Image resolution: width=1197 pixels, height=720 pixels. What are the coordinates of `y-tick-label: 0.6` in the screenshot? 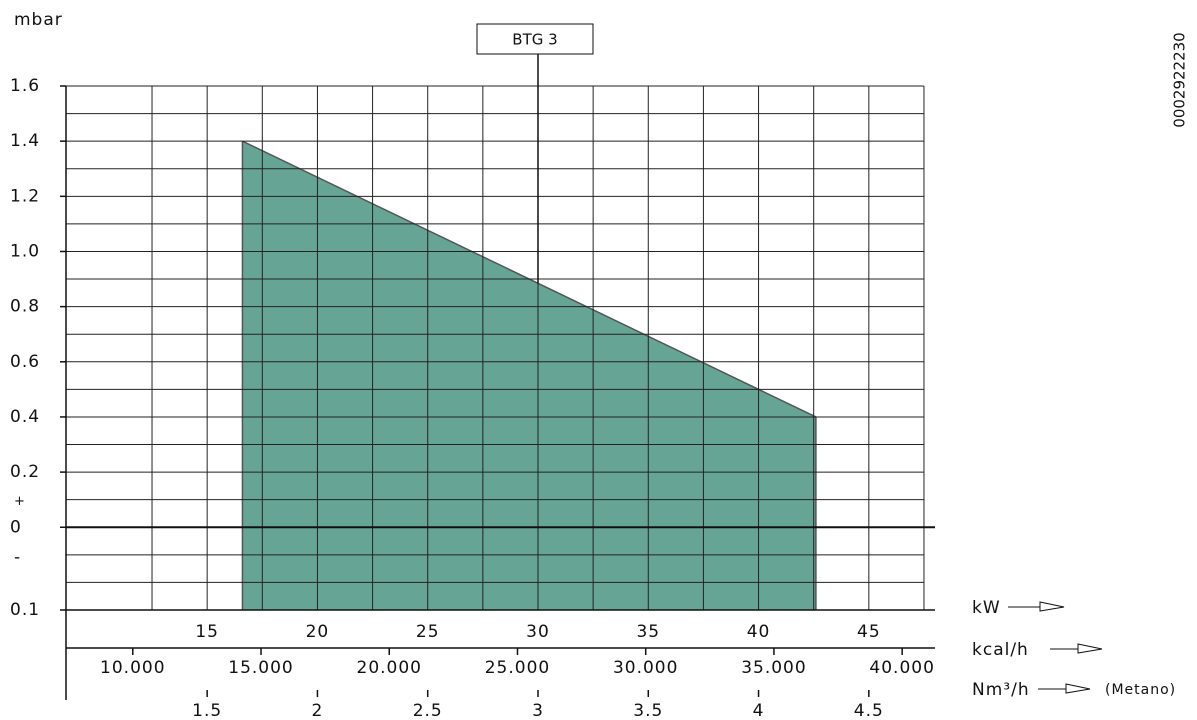 It's located at (25, 362).